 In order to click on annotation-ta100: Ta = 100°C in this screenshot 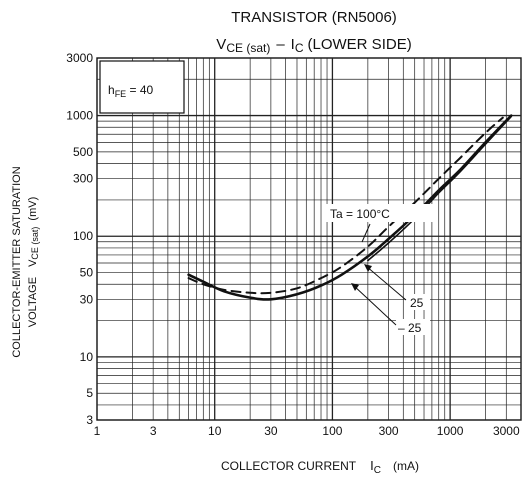, I will do `click(360, 214)`.